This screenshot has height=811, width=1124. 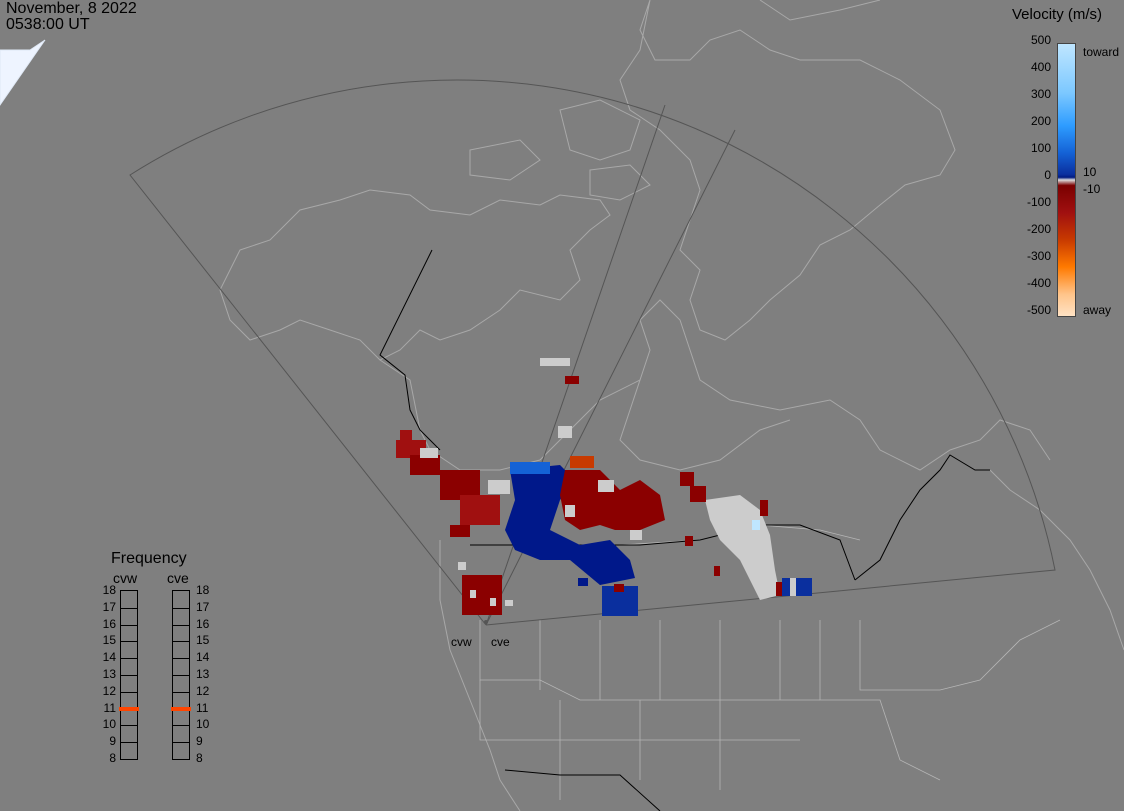 I want to click on velocity-cells, so click(x=604, y=491).